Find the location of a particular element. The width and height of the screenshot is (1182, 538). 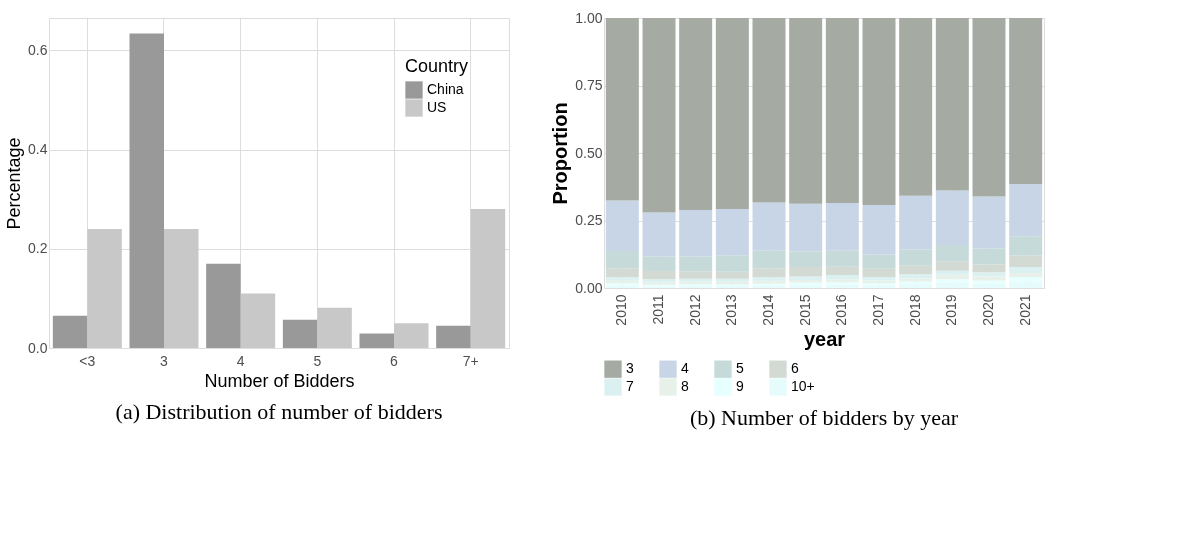

y-axis-title: Proportion is located at coordinates (560, 153).